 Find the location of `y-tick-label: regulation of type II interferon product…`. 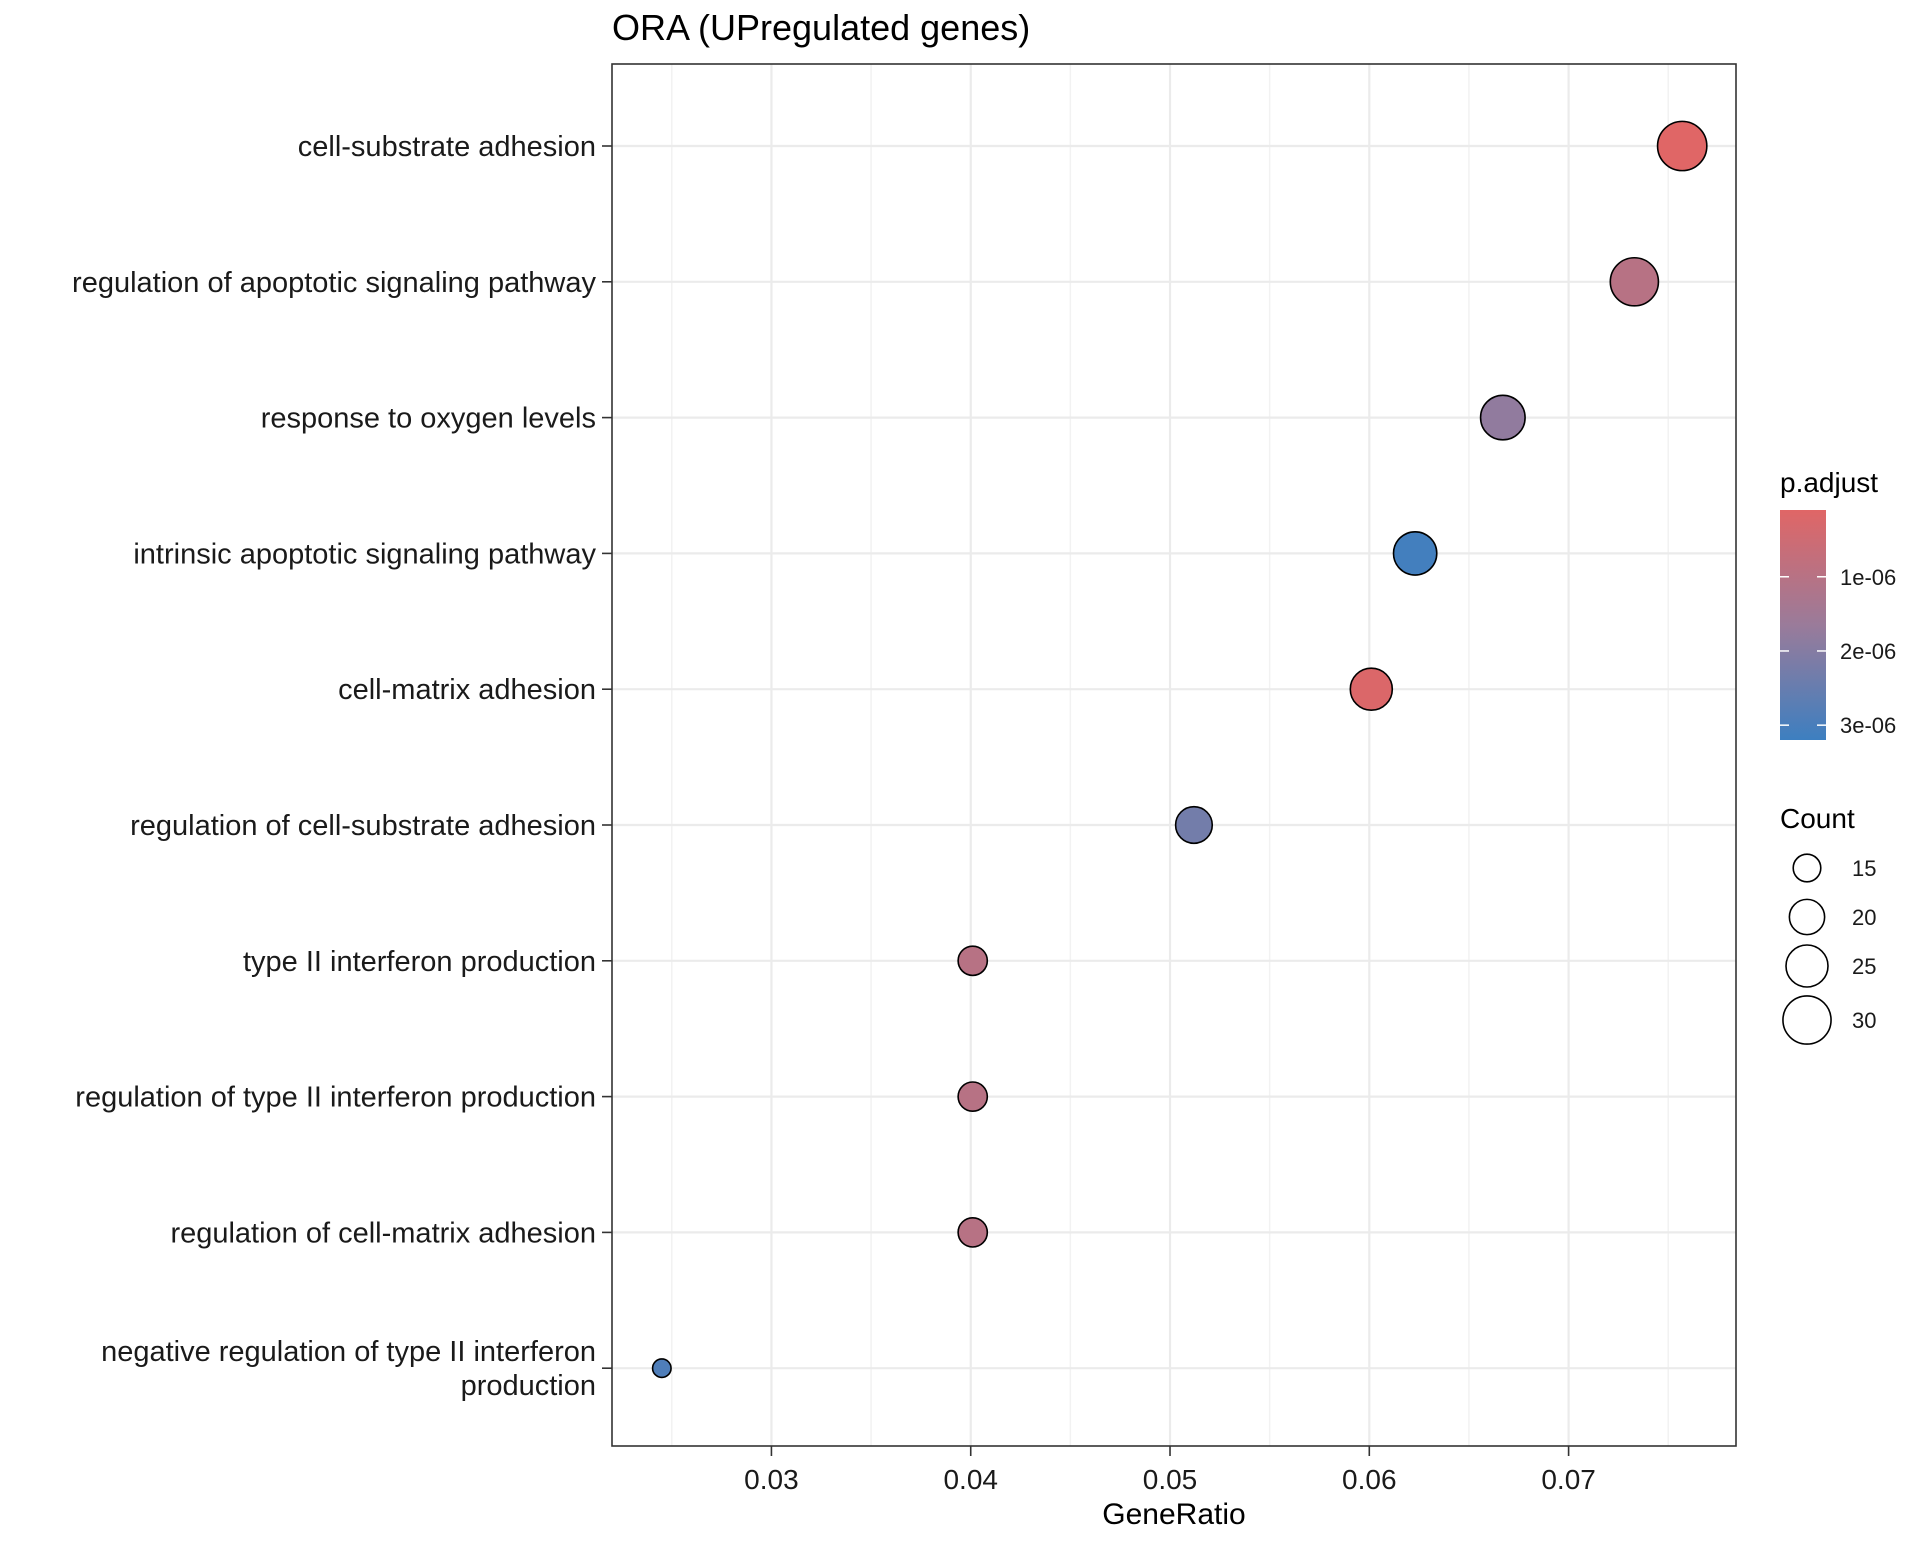

y-tick-label: regulation of type II interferon product… is located at coordinates (335, 1098).